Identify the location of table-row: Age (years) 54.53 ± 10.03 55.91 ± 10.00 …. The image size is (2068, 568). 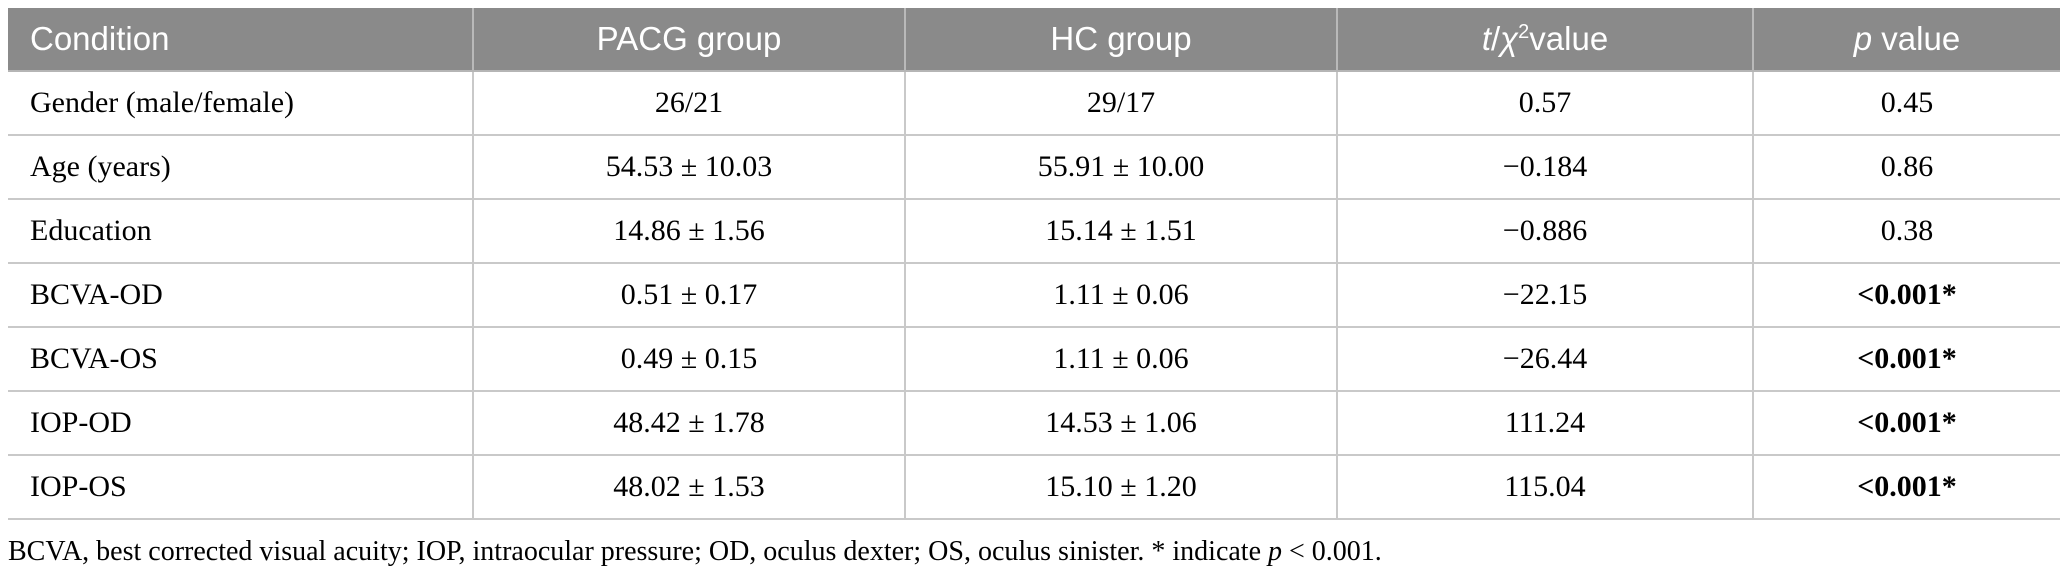
(1034, 166).